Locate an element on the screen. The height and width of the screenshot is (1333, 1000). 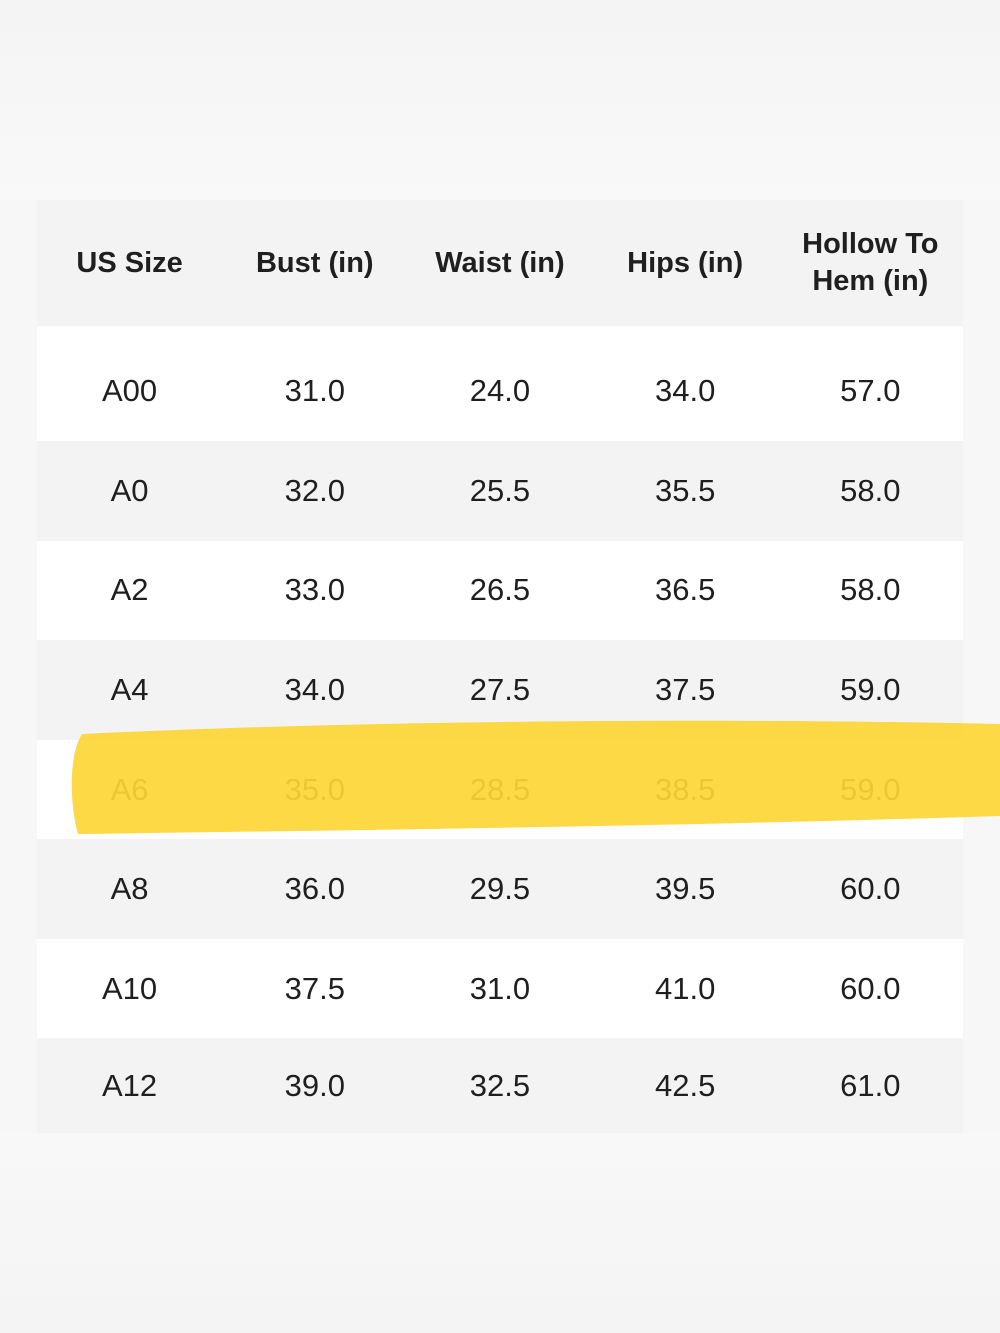
cell-size: A6 is located at coordinates (129, 789).